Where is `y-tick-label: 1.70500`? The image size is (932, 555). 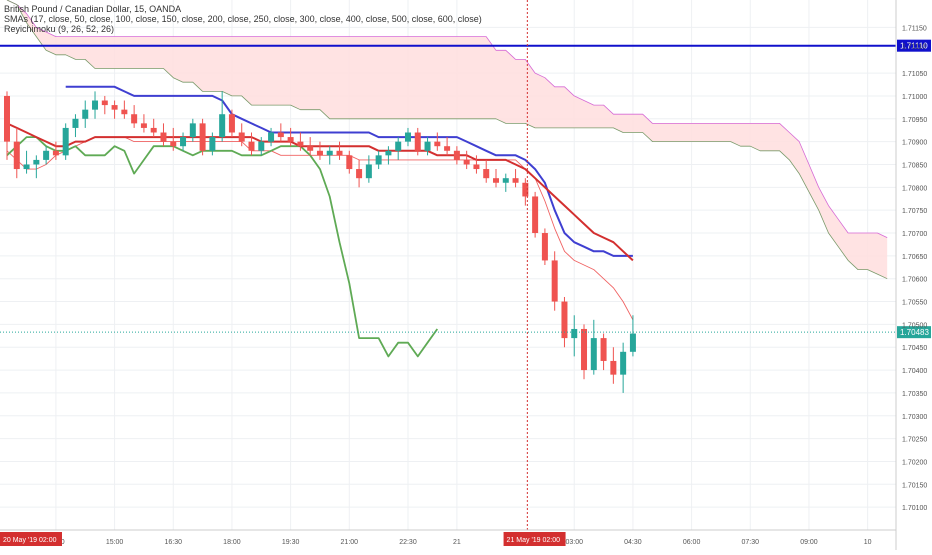
y-tick-label: 1.70500 is located at coordinates (914, 325).